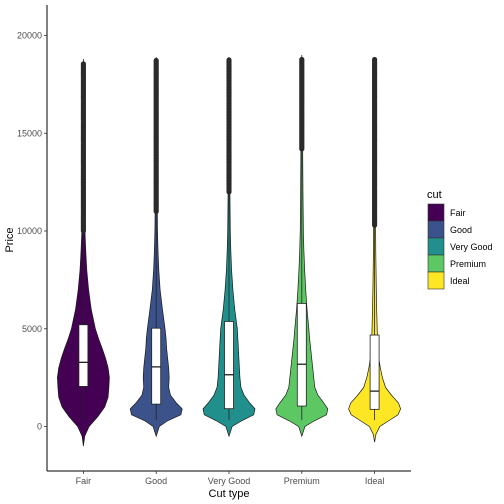 Image resolution: width=504 pixels, height=504 pixels. What do you see at coordinates (461, 230) in the screenshot?
I see `legend-label-good: Good` at bounding box center [461, 230].